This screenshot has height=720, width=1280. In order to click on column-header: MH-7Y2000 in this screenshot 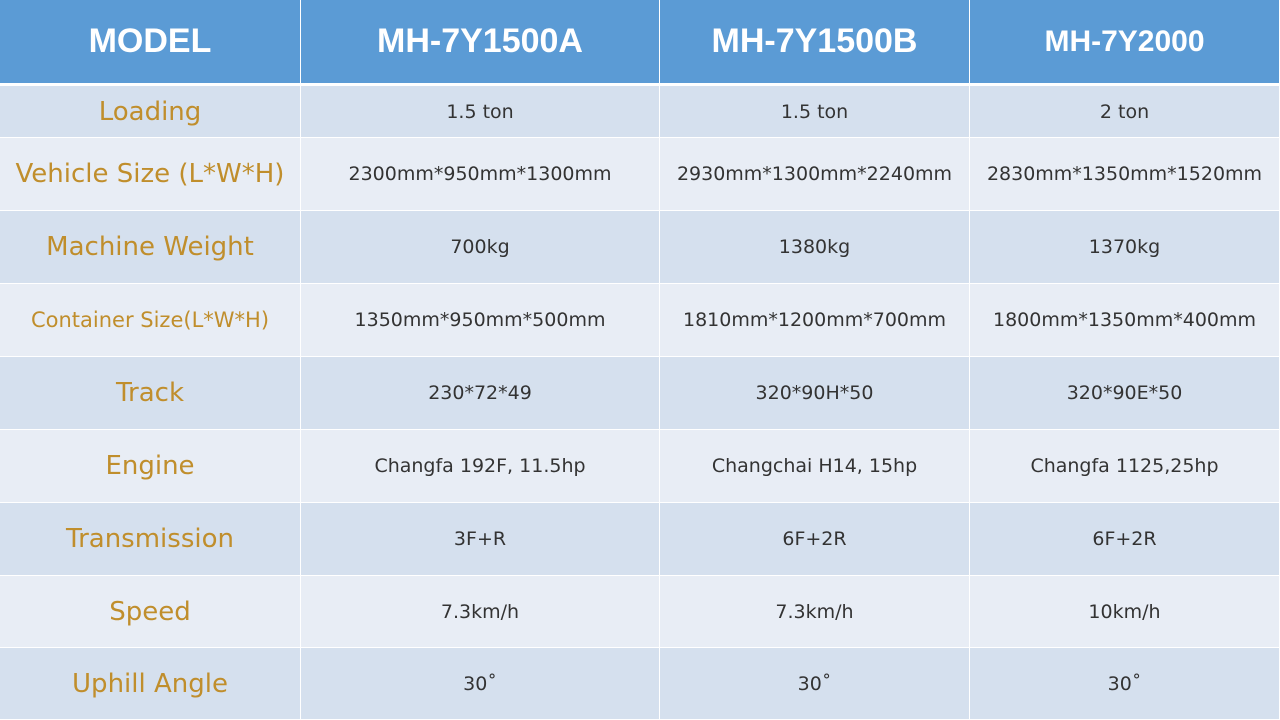, I will do `click(1125, 43)`.